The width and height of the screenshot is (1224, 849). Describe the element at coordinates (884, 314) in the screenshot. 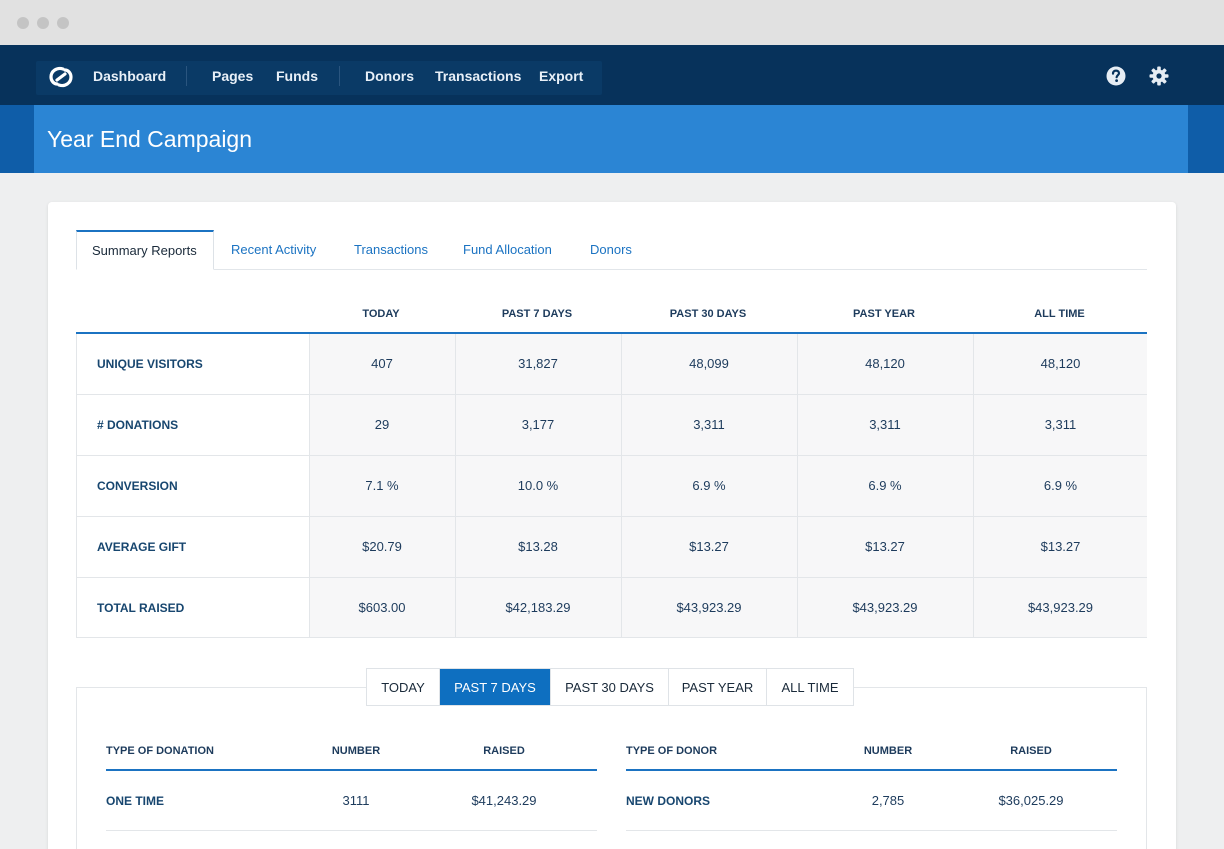

I see `column-header-past-year: PAST YEAR` at that location.